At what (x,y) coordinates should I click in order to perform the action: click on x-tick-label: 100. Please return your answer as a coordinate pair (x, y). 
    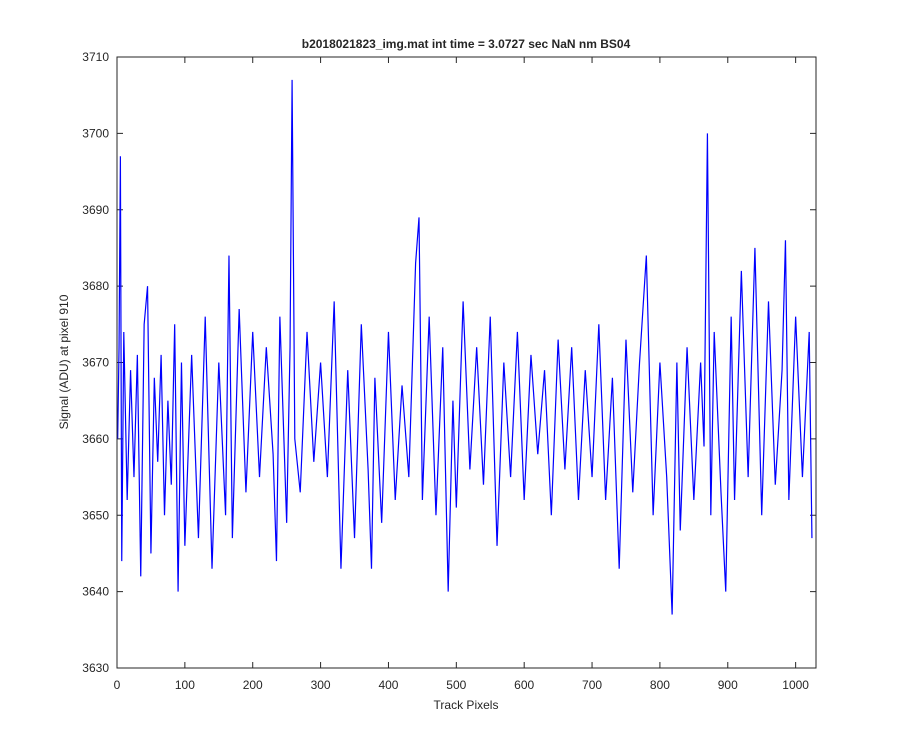
    Looking at the image, I should click on (185, 685).